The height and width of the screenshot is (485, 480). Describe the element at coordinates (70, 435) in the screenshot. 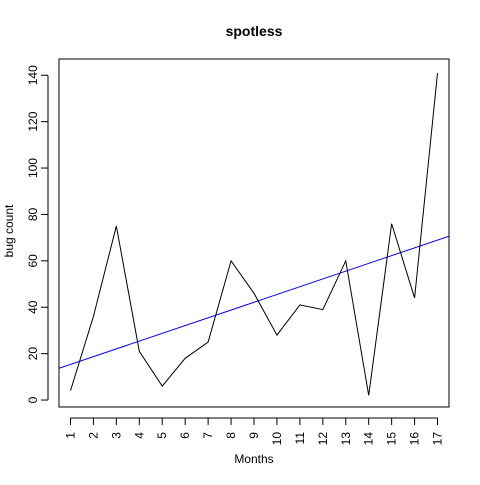

I see `x-tick-label: 1` at that location.